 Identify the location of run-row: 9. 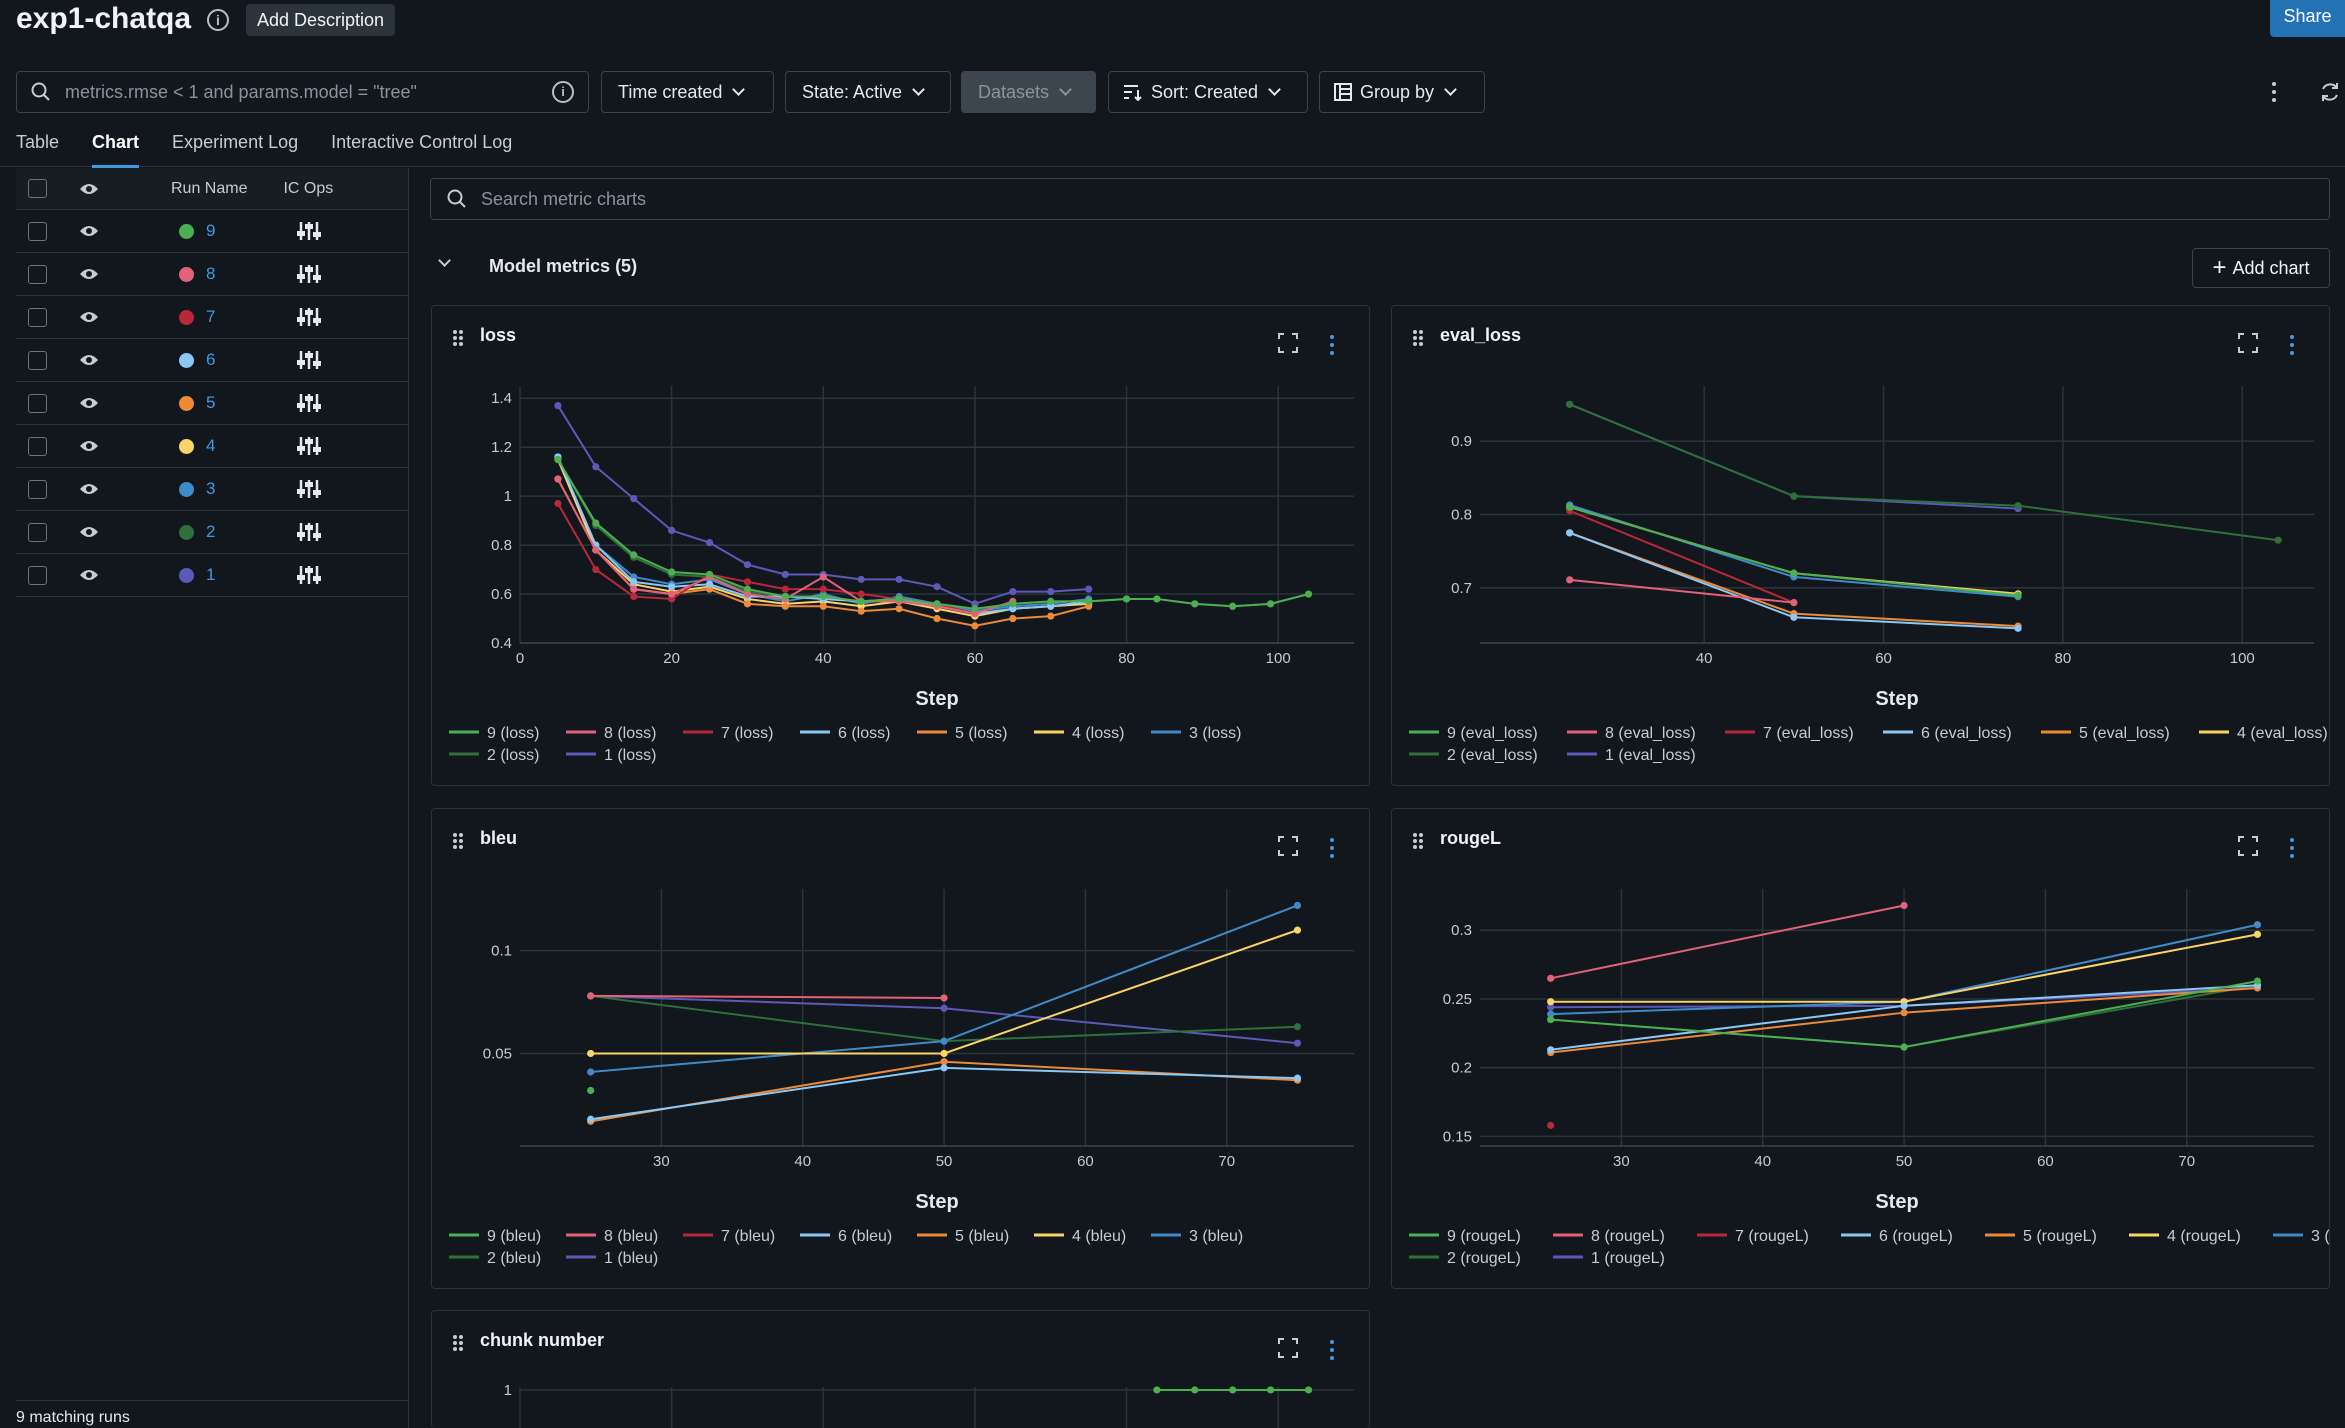
(212, 231).